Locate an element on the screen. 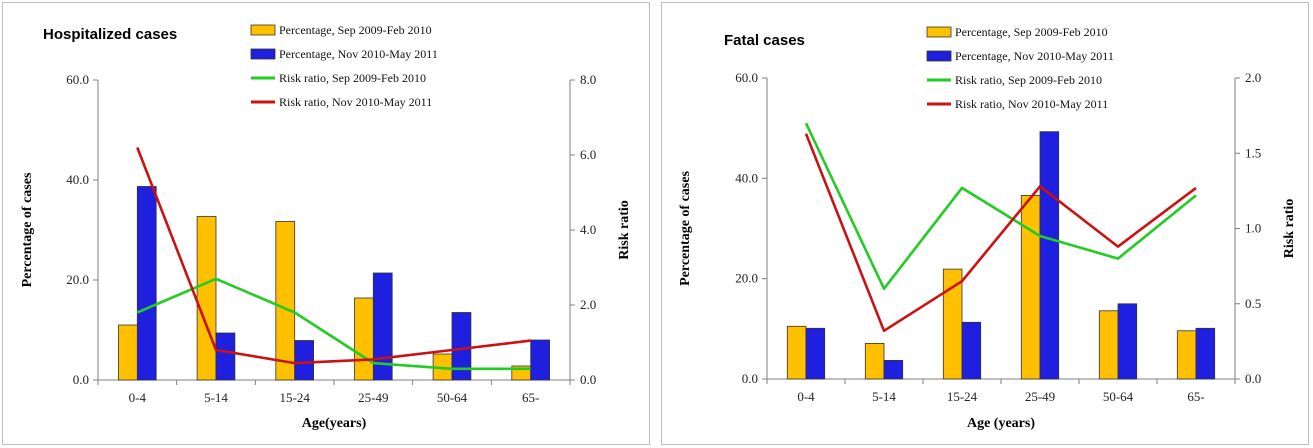 The image size is (1313, 448). y2-tick-label: 4.0 is located at coordinates (588, 229).